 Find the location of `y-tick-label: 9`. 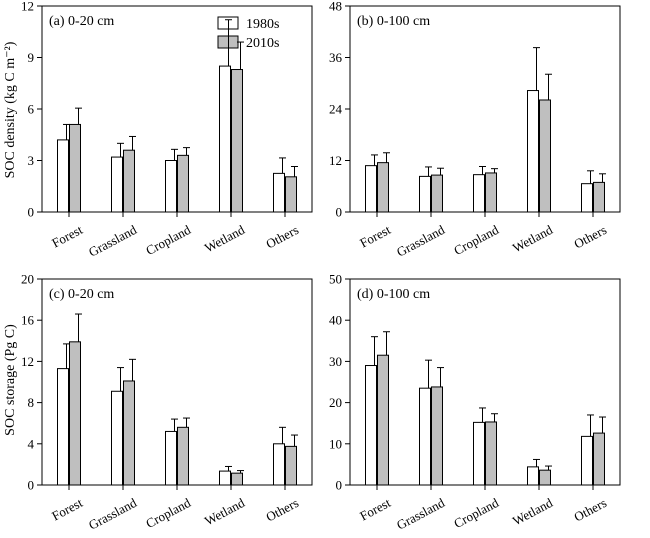

y-tick-label: 9 is located at coordinates (31, 57).